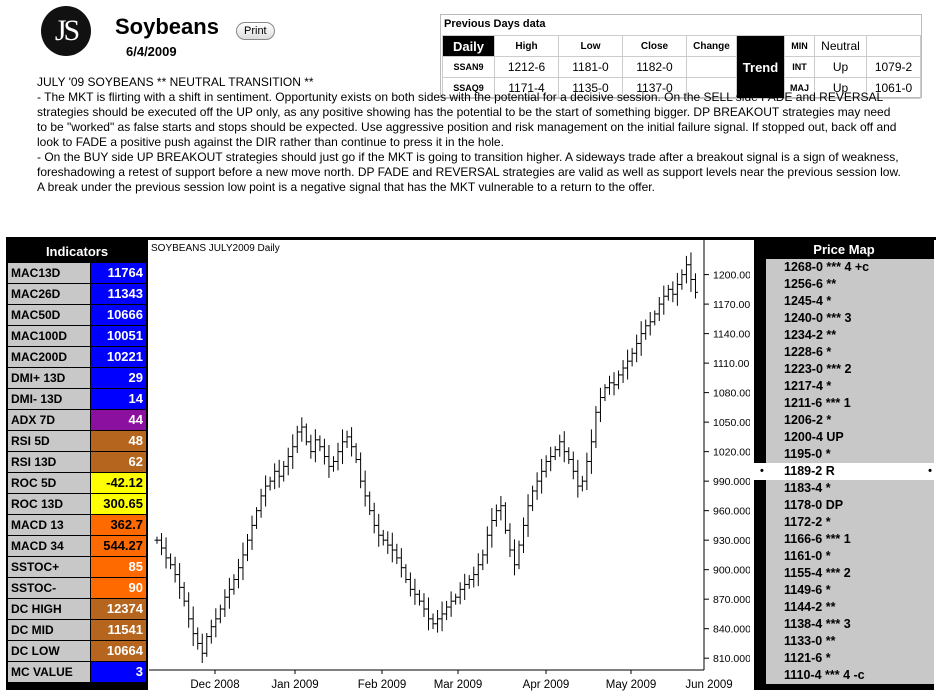 This screenshot has width=942, height=697. I want to click on indicator-label: MAC200D, so click(49, 357).